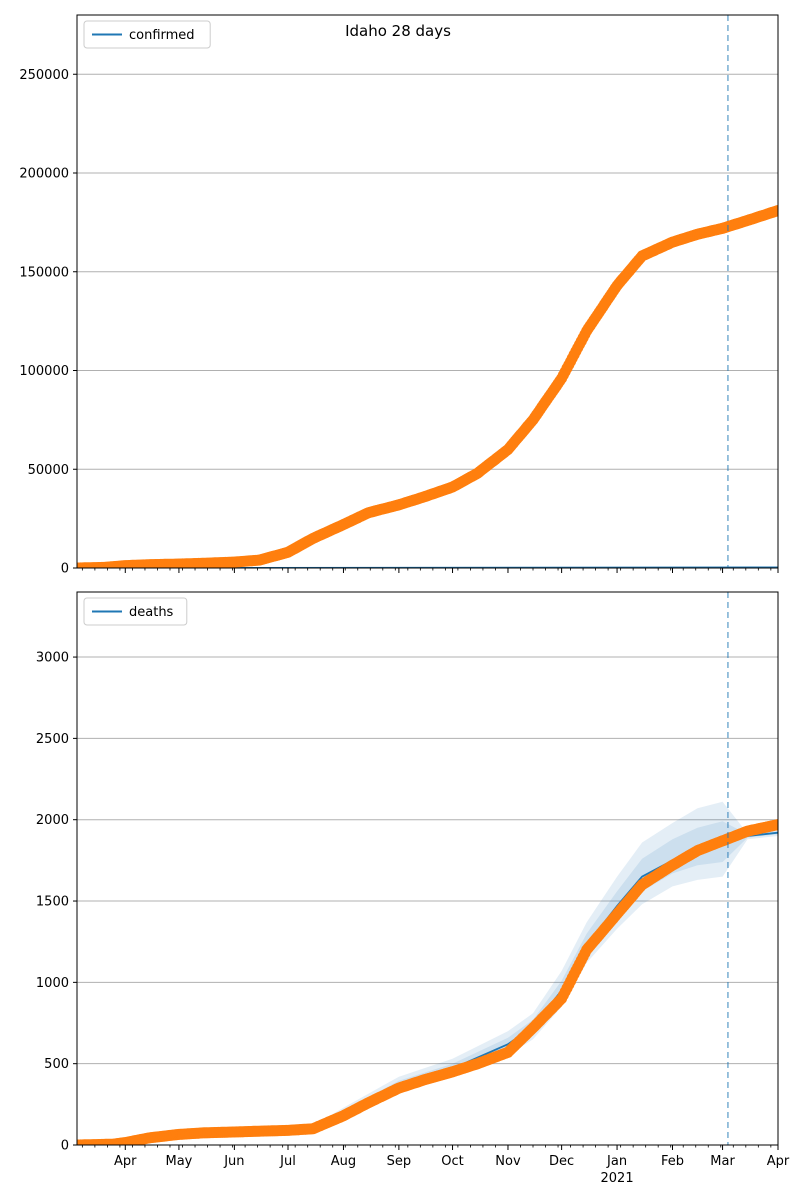 The image size is (800, 1200). What do you see at coordinates (343, 1161) in the screenshot?
I see `x-tick-label: Aug` at bounding box center [343, 1161].